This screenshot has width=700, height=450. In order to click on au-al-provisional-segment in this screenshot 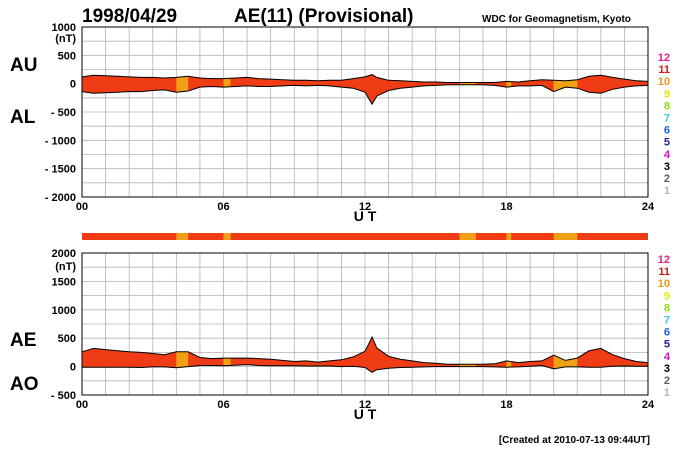, I will do `click(182, 89)`.